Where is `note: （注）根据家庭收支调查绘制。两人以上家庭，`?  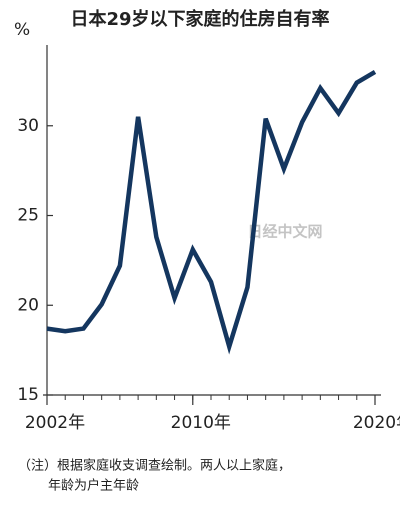
note: （注）根据家庭收支调查绘制。两人以上家庭， is located at coordinates (154, 466).